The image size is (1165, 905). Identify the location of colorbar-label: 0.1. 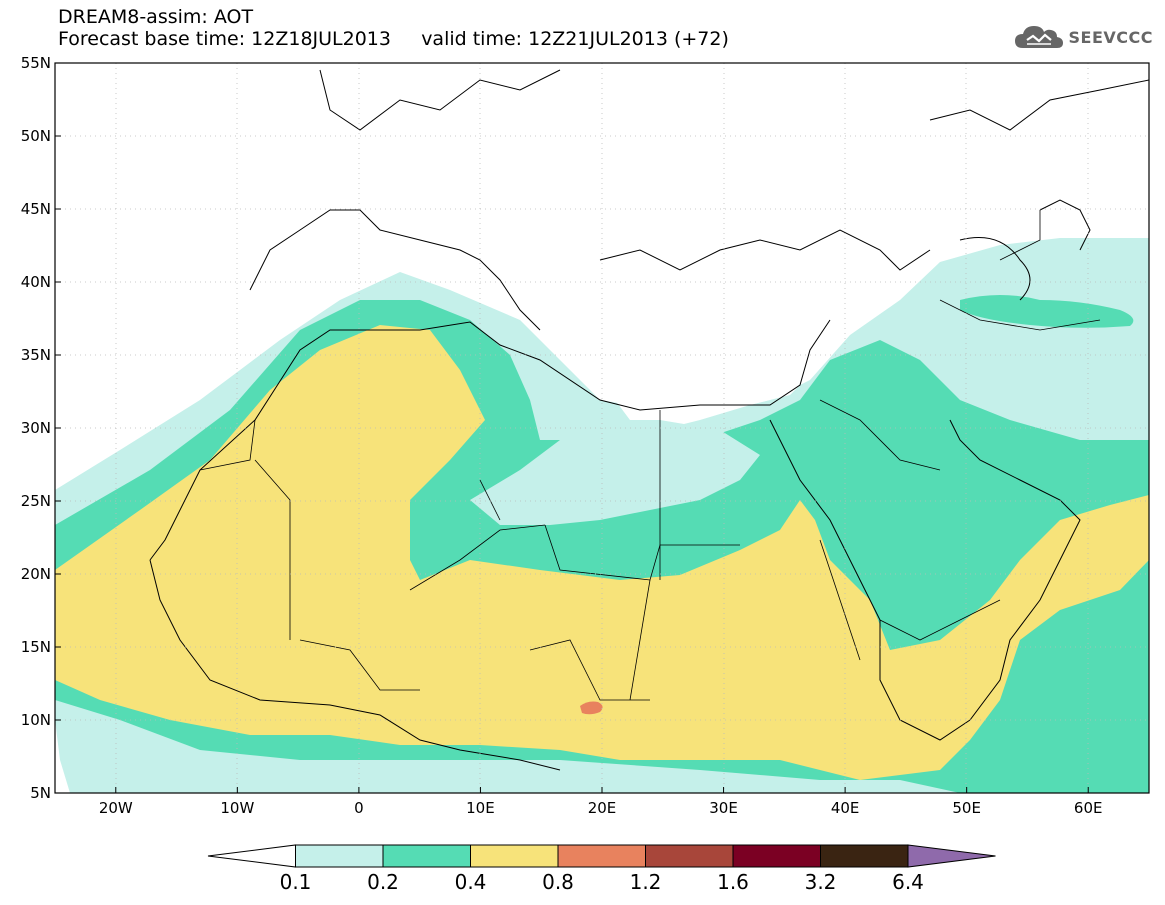
(296, 882).